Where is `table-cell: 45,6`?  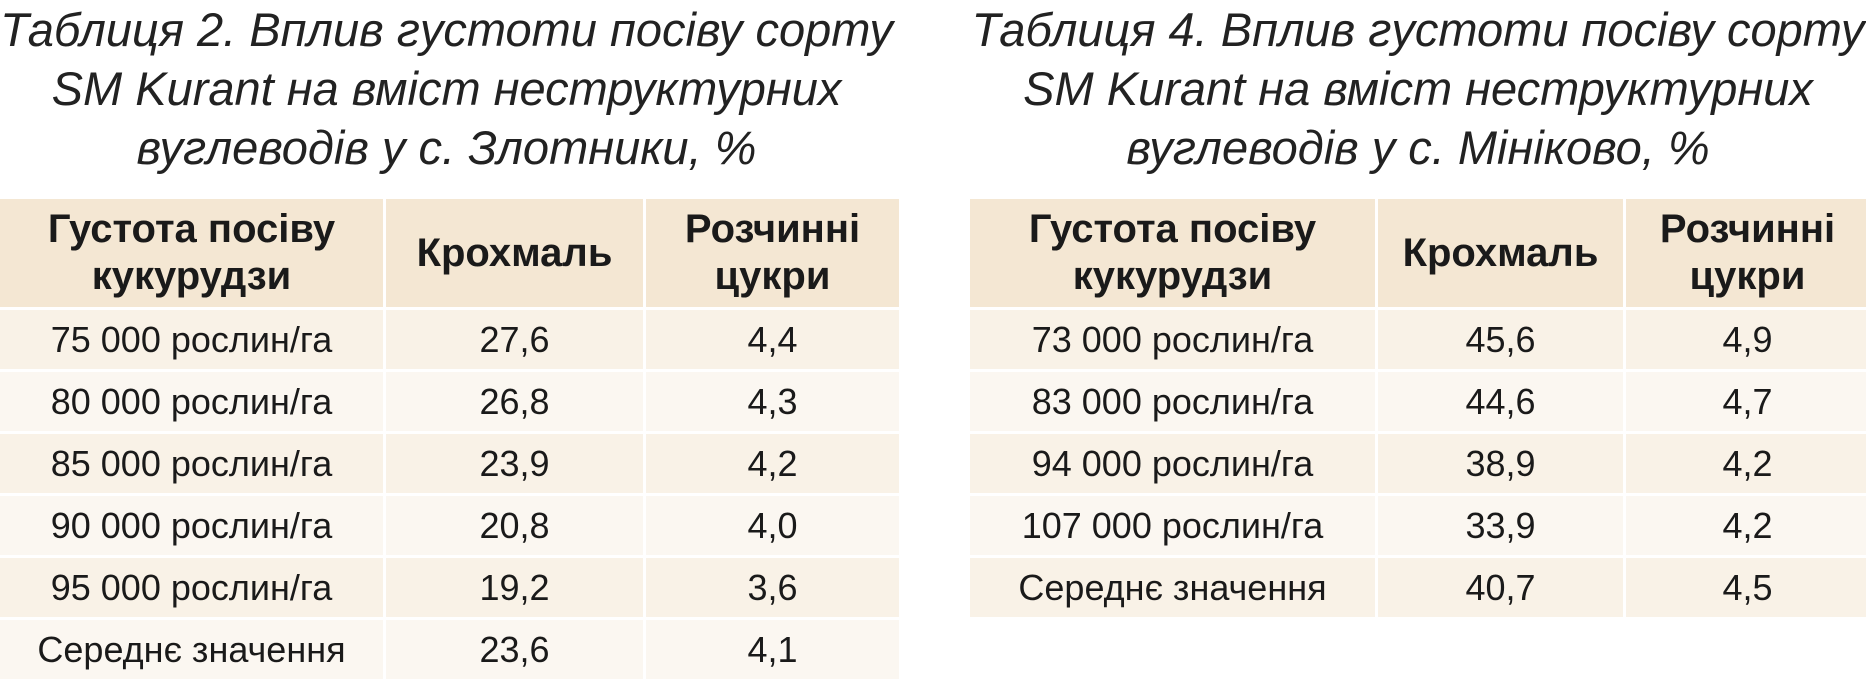 table-cell: 45,6 is located at coordinates (1500, 339).